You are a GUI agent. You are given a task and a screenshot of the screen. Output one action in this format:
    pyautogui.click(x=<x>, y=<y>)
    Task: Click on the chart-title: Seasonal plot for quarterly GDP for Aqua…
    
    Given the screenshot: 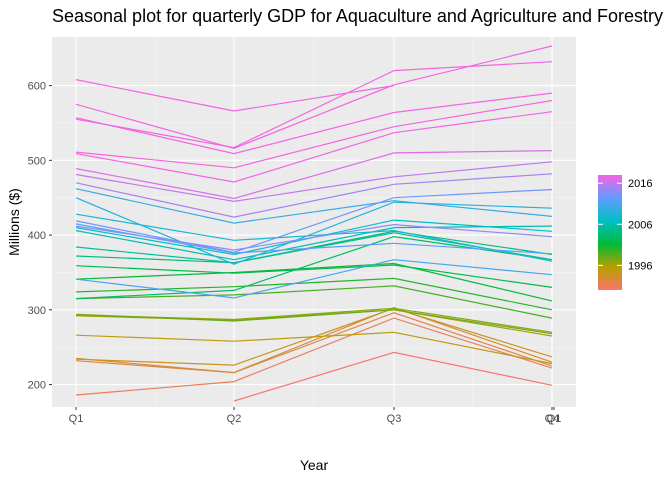 What is the action you would take?
    pyautogui.click(x=357, y=16)
    